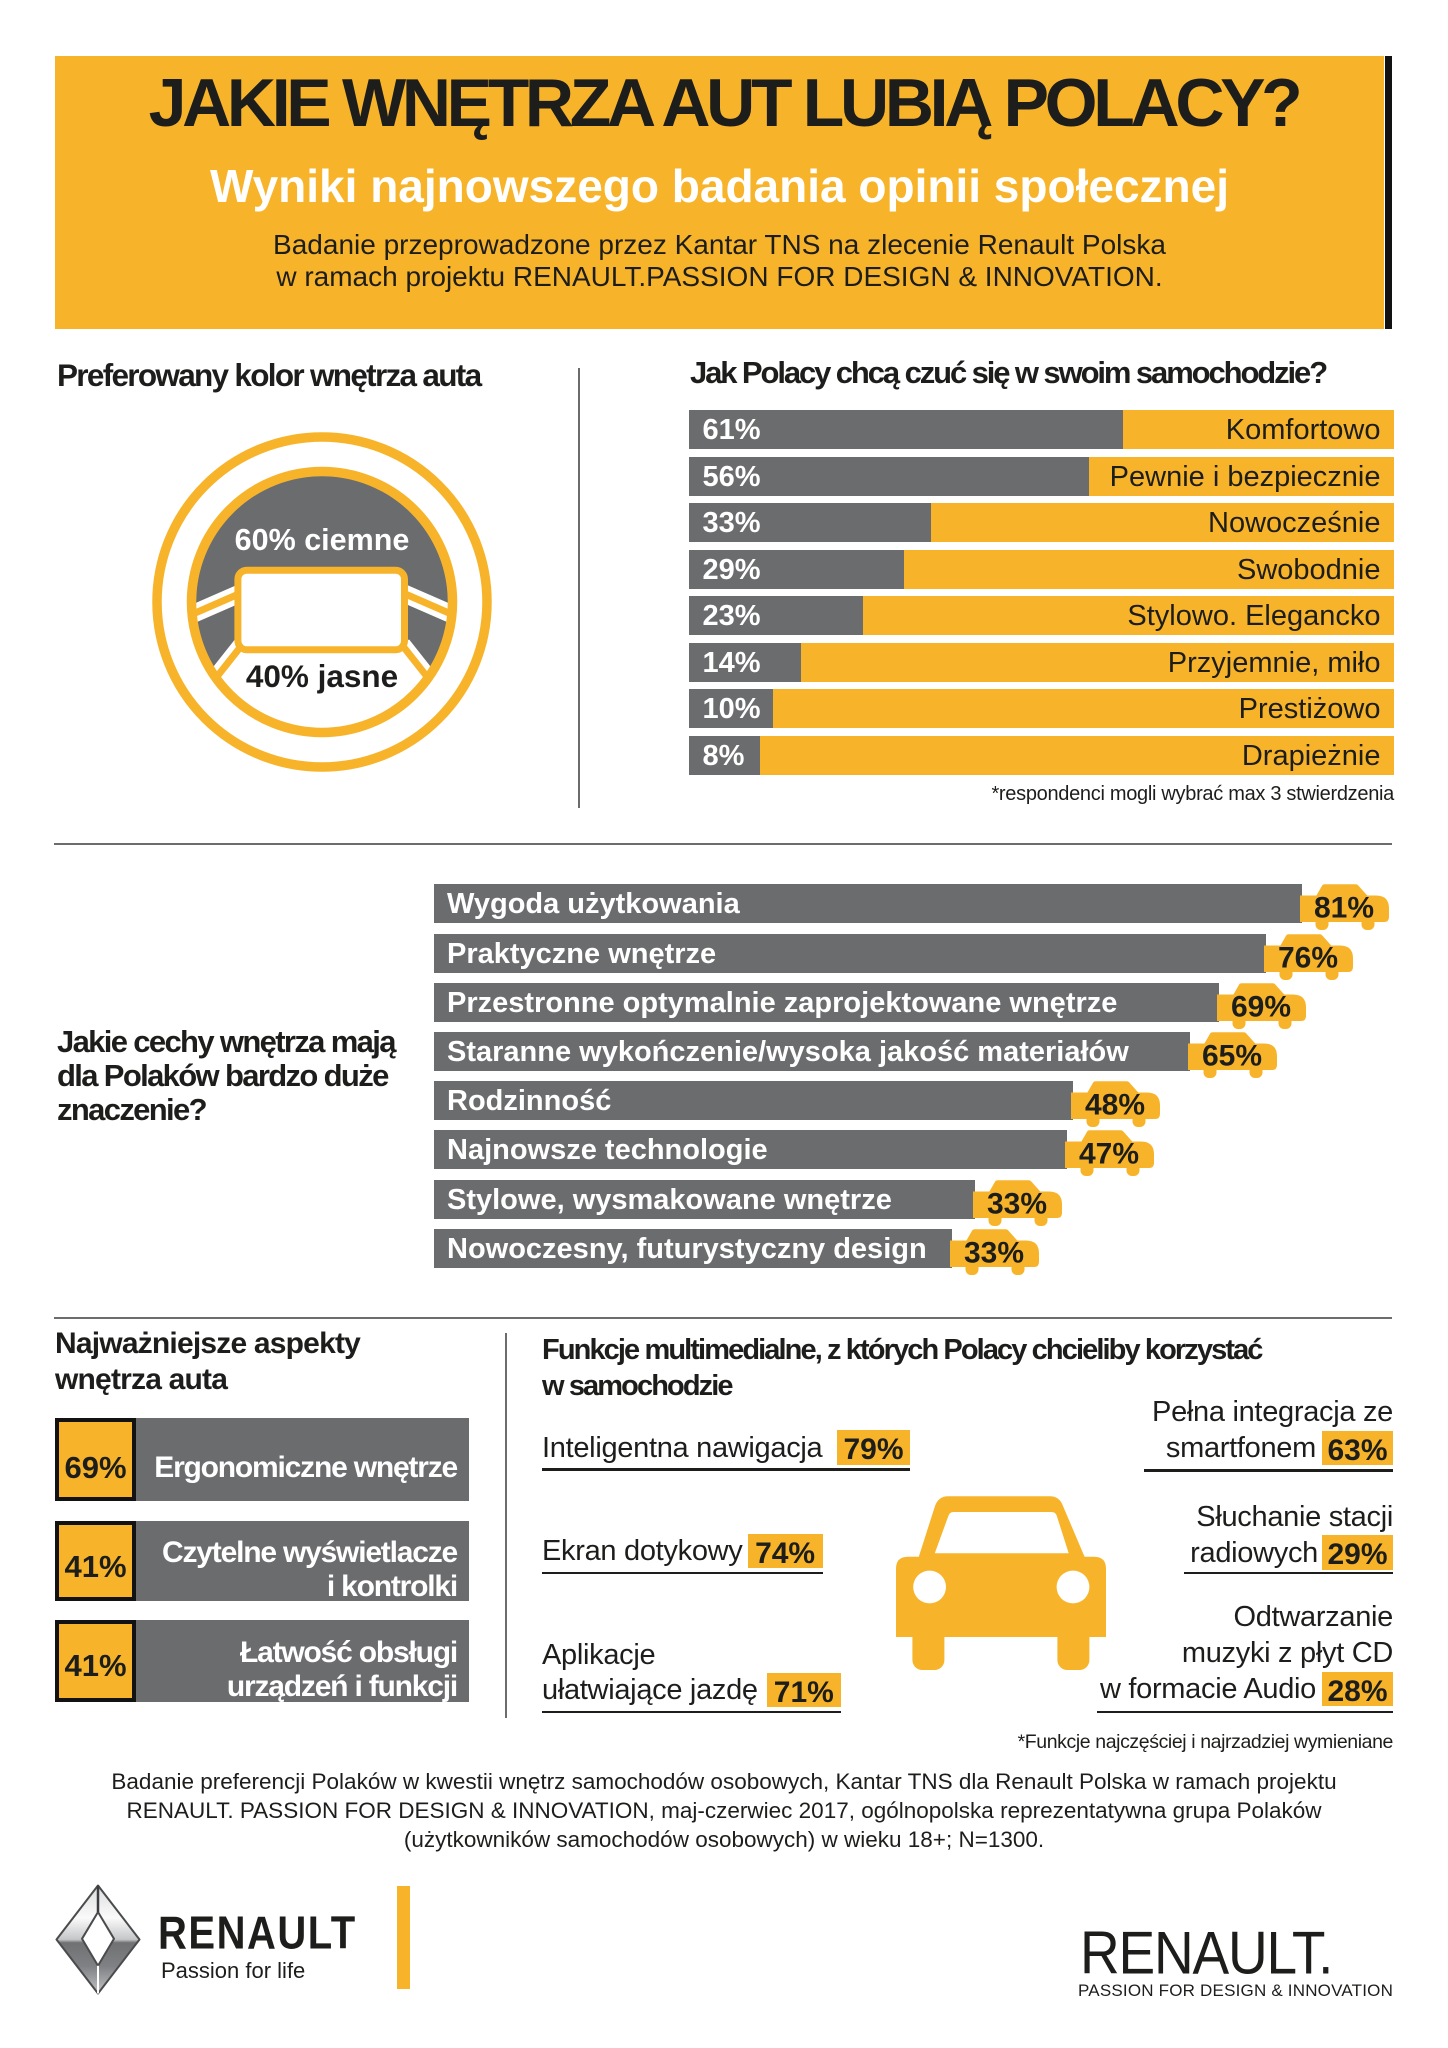 The image size is (1448, 2048). I want to click on svg-text: 69%, so click(1261, 1006).